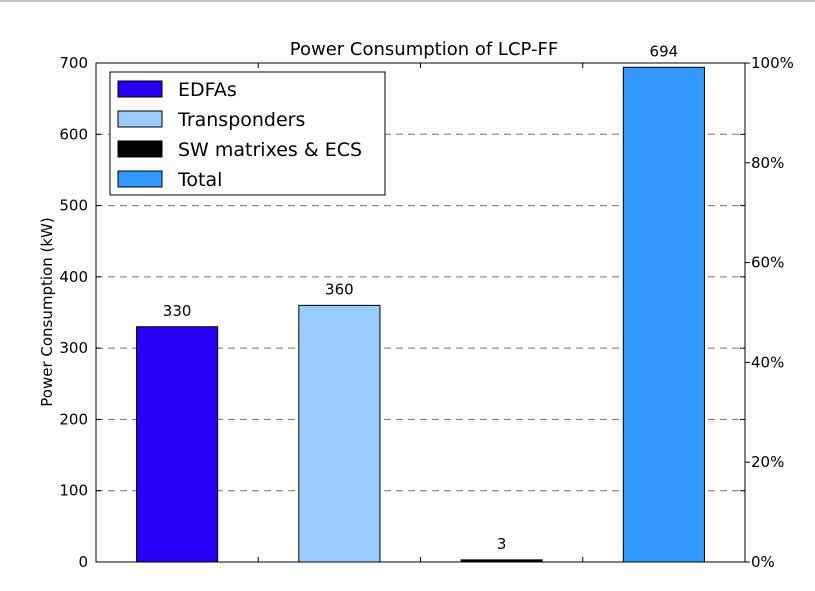 Image resolution: width=815 pixels, height=591 pixels. Describe the element at coordinates (767, 263) in the screenshot. I see `y2-tick-label: 60%` at that location.